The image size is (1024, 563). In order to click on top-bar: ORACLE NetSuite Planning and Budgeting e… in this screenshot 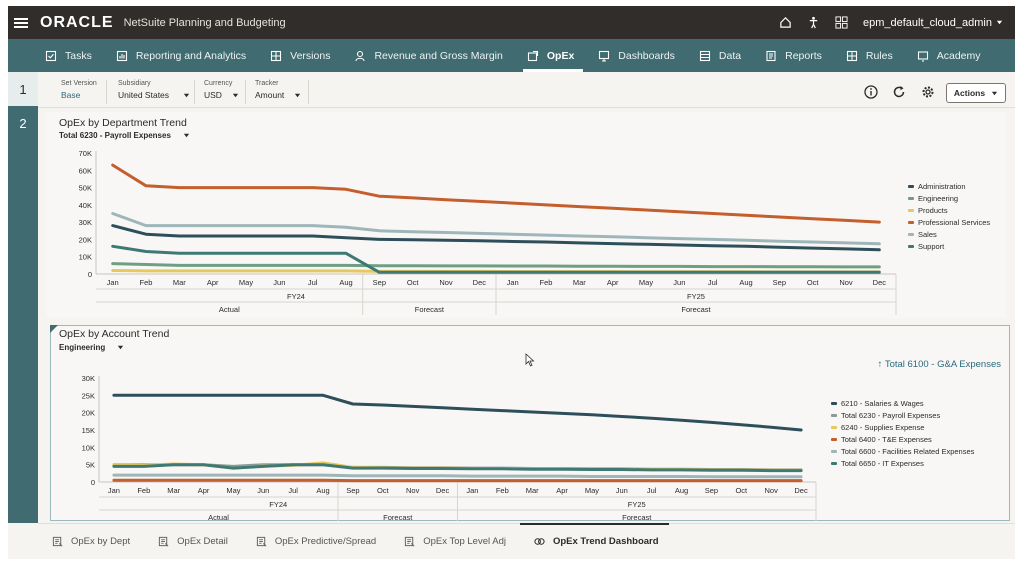, I will do `click(511, 22)`.